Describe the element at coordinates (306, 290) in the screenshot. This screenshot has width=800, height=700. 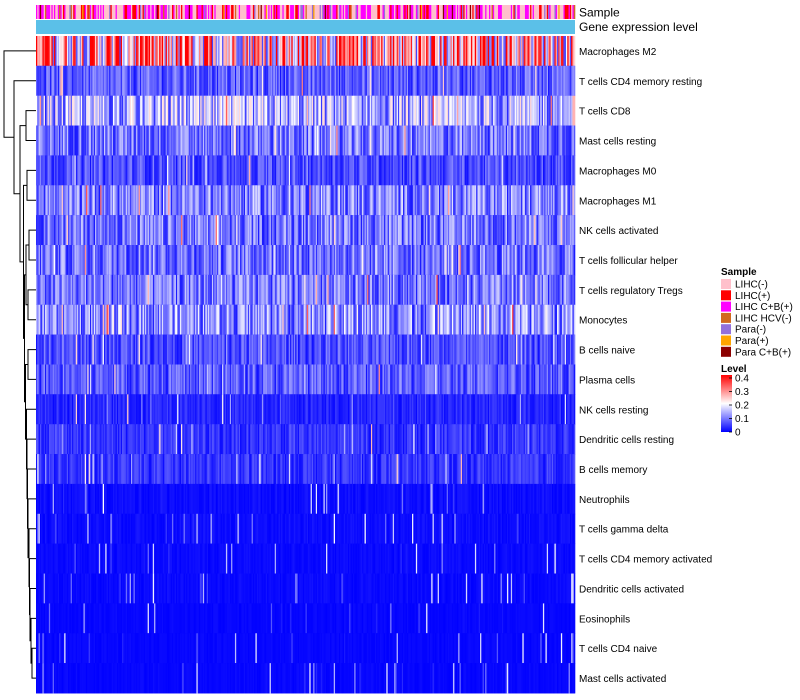
I see `heatmap-row` at that location.